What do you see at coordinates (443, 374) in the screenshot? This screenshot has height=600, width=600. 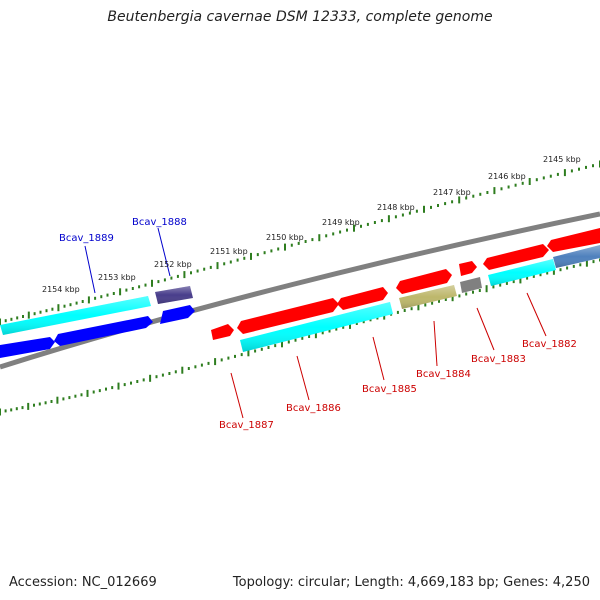 I see `gene-label-bcav-1884: Bcav_1884` at bounding box center [443, 374].